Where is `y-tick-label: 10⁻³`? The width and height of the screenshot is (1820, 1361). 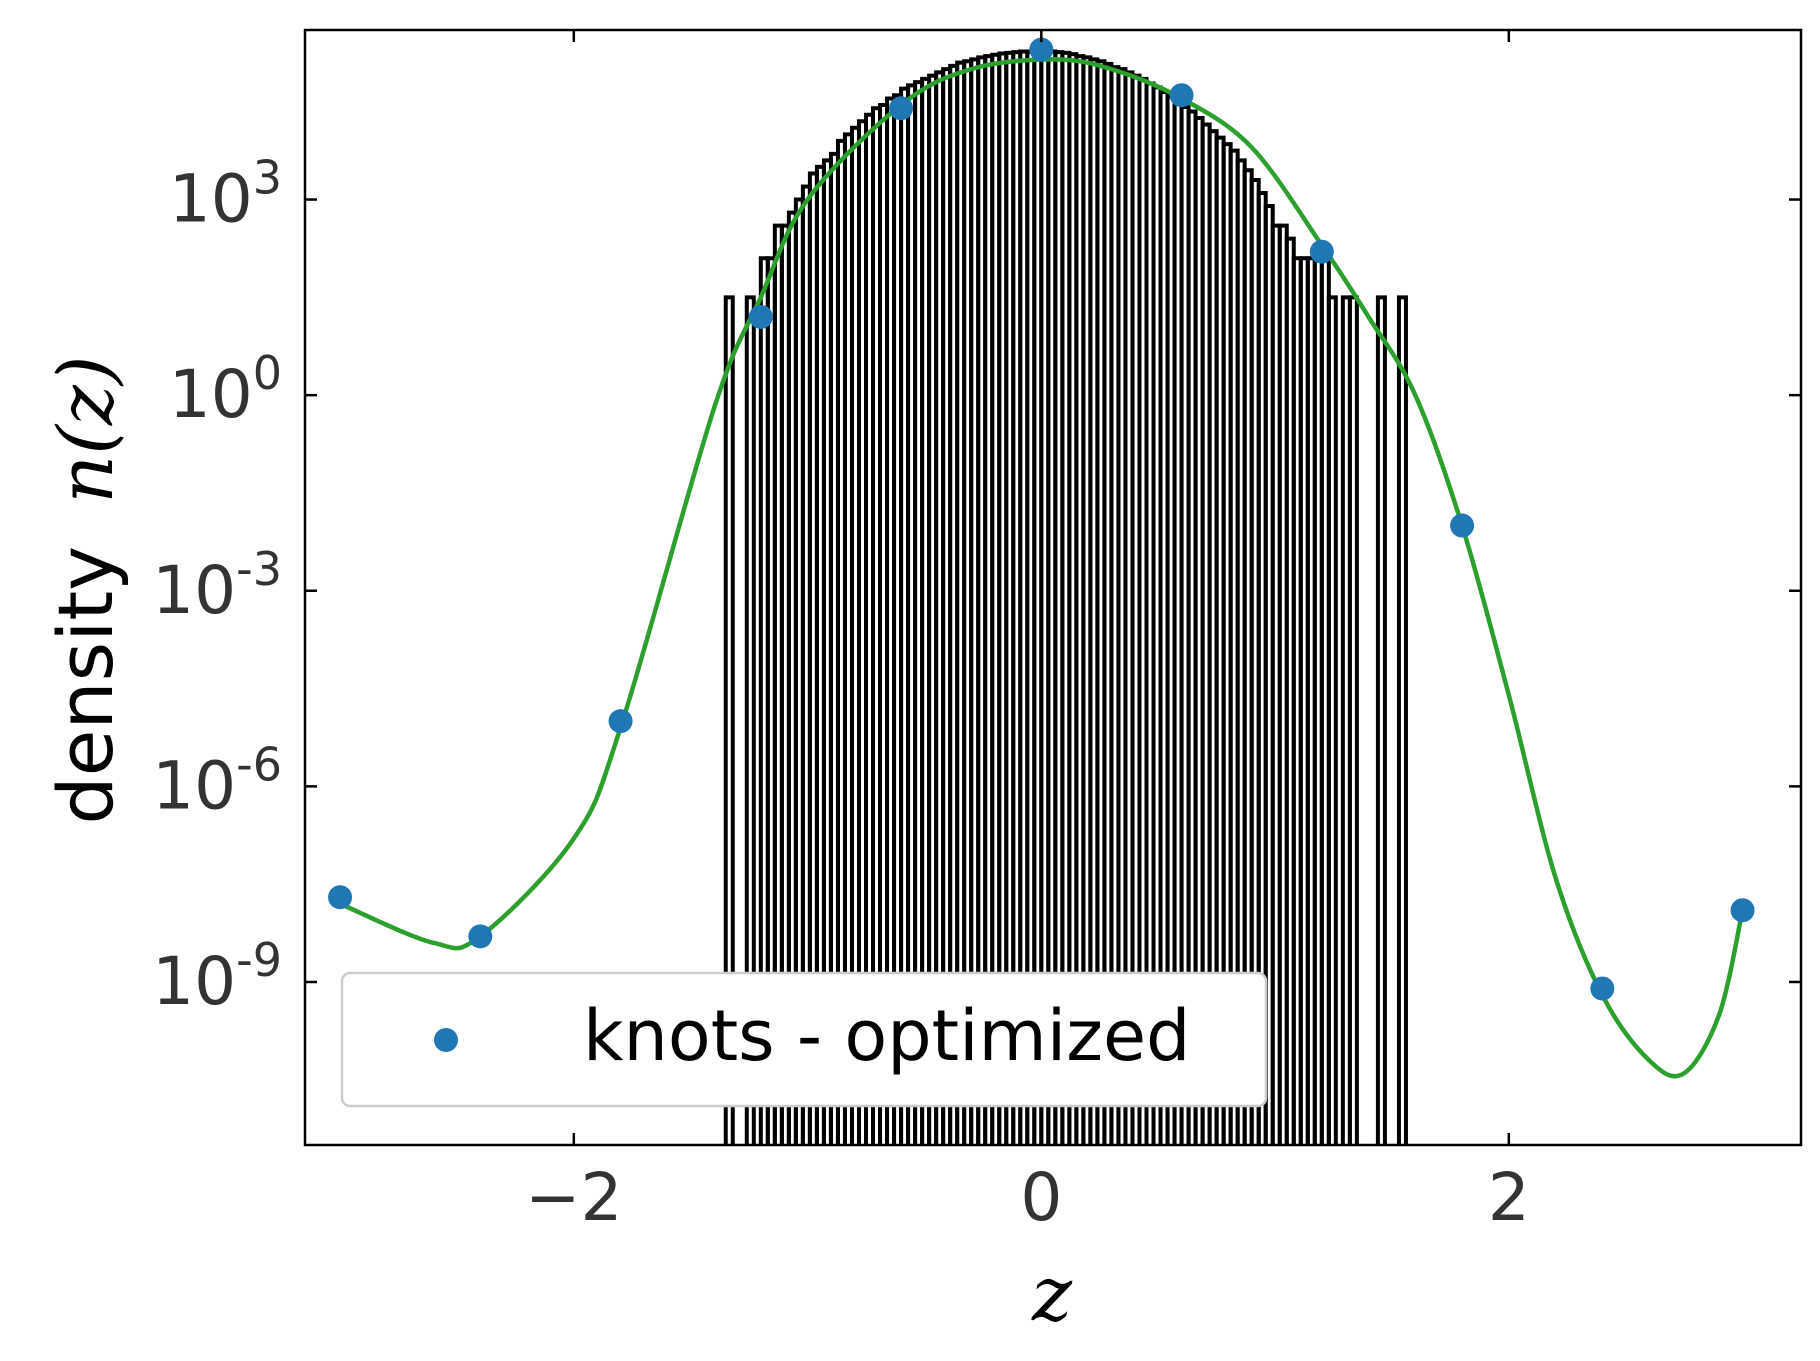
y-tick-label: 10⁻³ is located at coordinates (217, 585).